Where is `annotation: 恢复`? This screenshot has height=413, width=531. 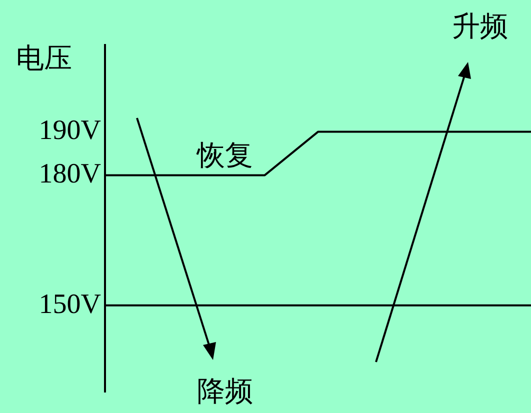
annotation: 恢复 is located at coordinates (224, 156).